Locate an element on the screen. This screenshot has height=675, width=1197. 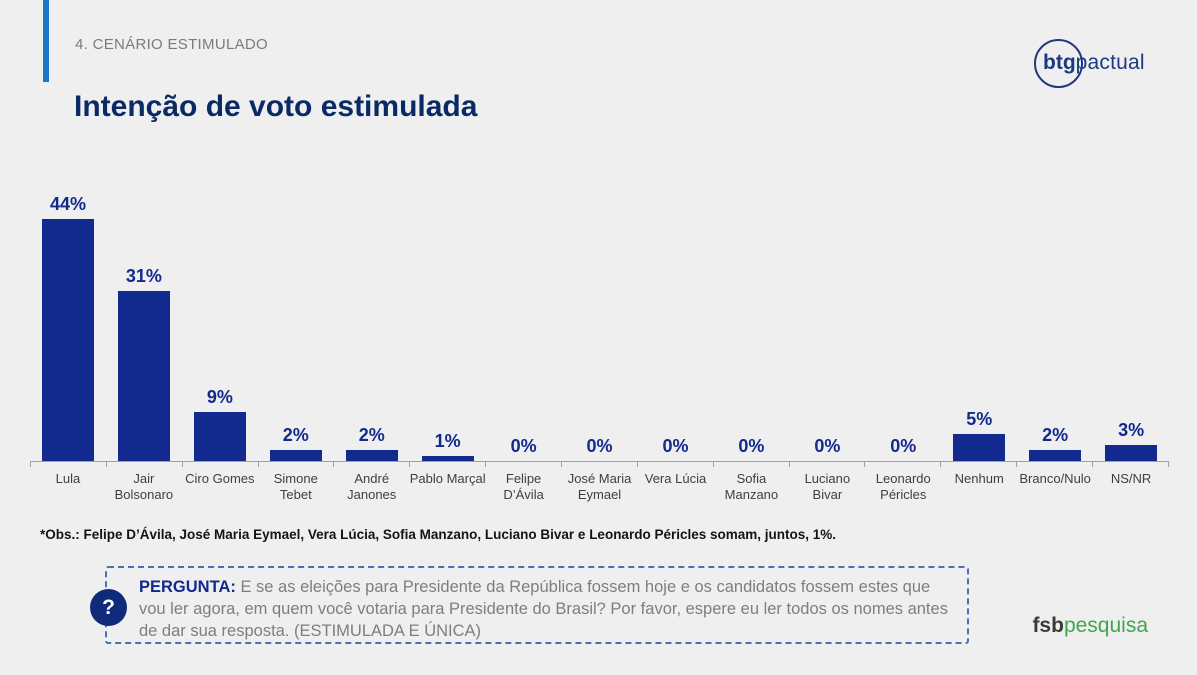
category-label: José Maria Eymael is located at coordinates (599, 487).